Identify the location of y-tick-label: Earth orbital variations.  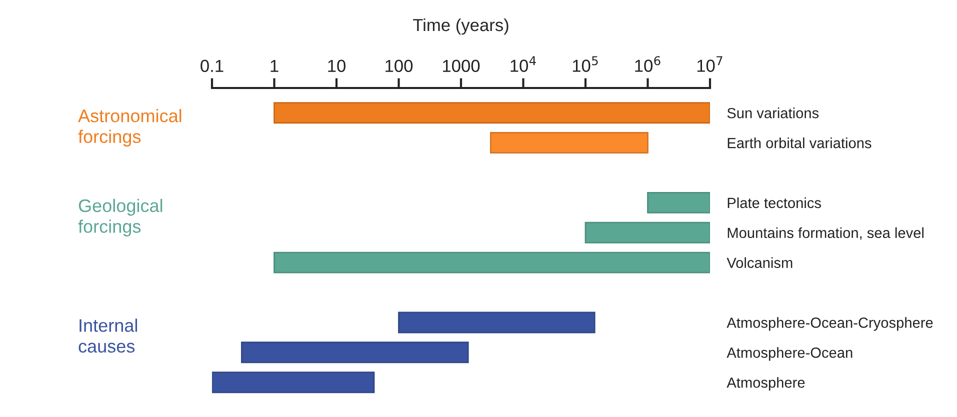
(800, 143).